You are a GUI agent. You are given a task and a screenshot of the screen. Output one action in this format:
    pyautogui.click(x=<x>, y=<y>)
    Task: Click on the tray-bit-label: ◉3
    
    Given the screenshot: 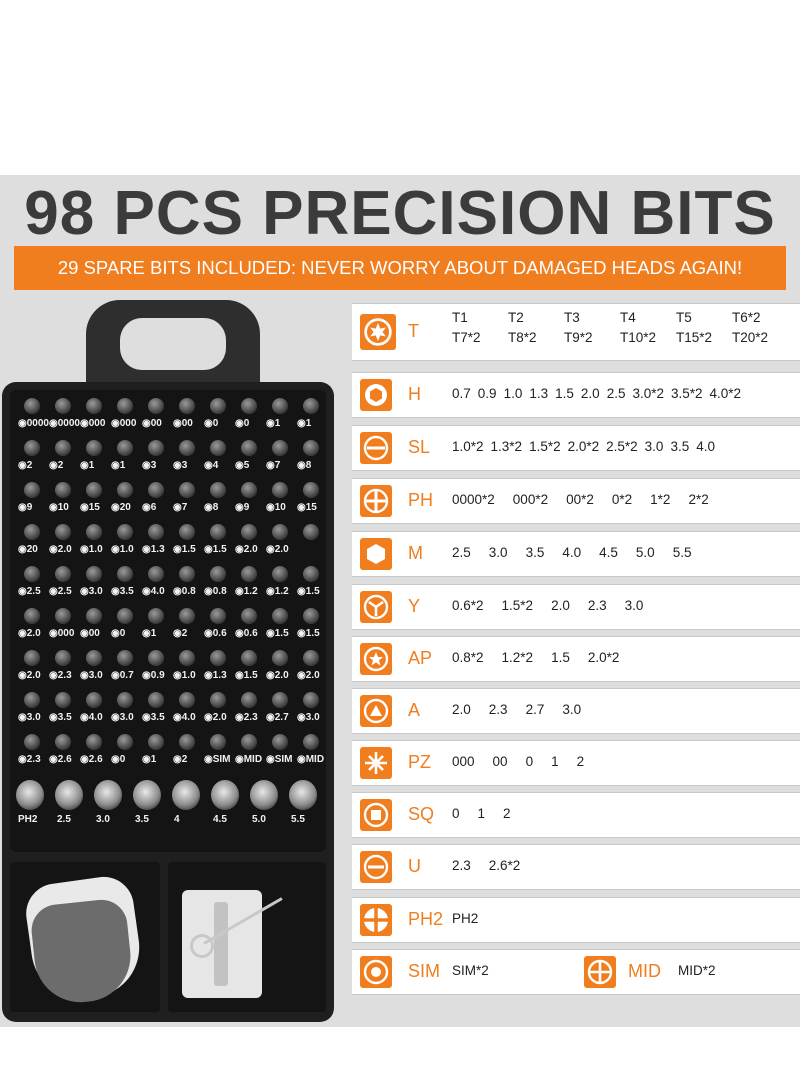 What is the action you would take?
    pyautogui.click(x=149, y=465)
    